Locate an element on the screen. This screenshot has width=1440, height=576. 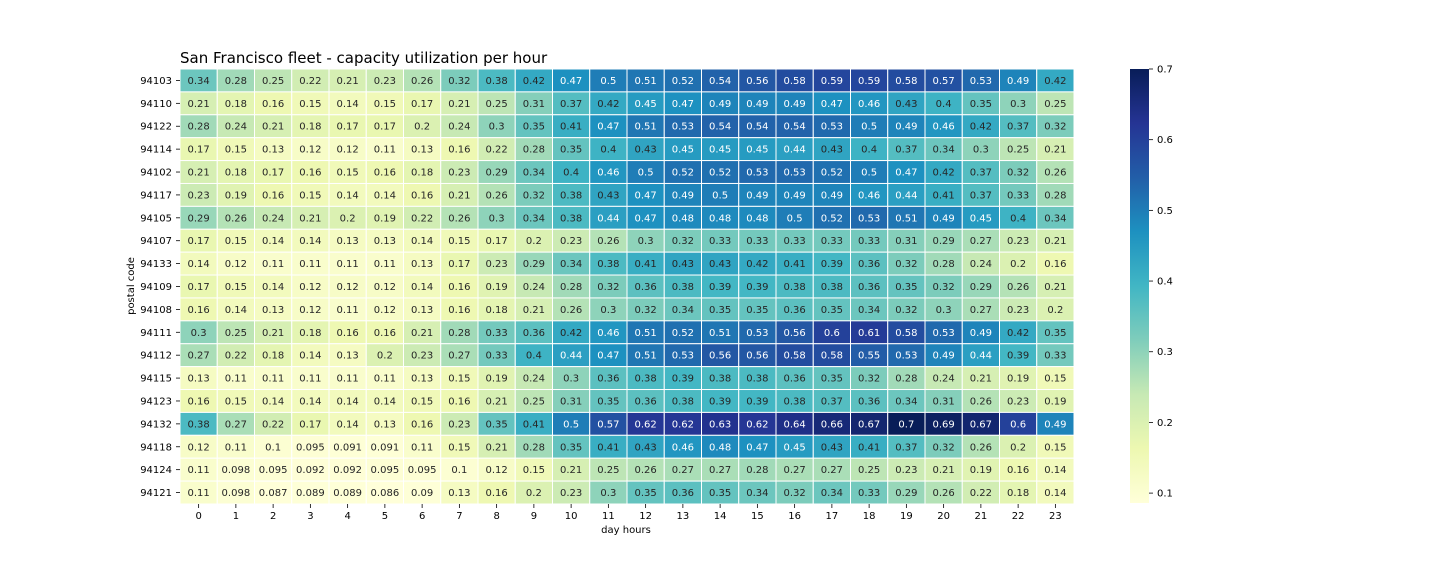
cell-value-label: 0.54 is located at coordinates (757, 127).